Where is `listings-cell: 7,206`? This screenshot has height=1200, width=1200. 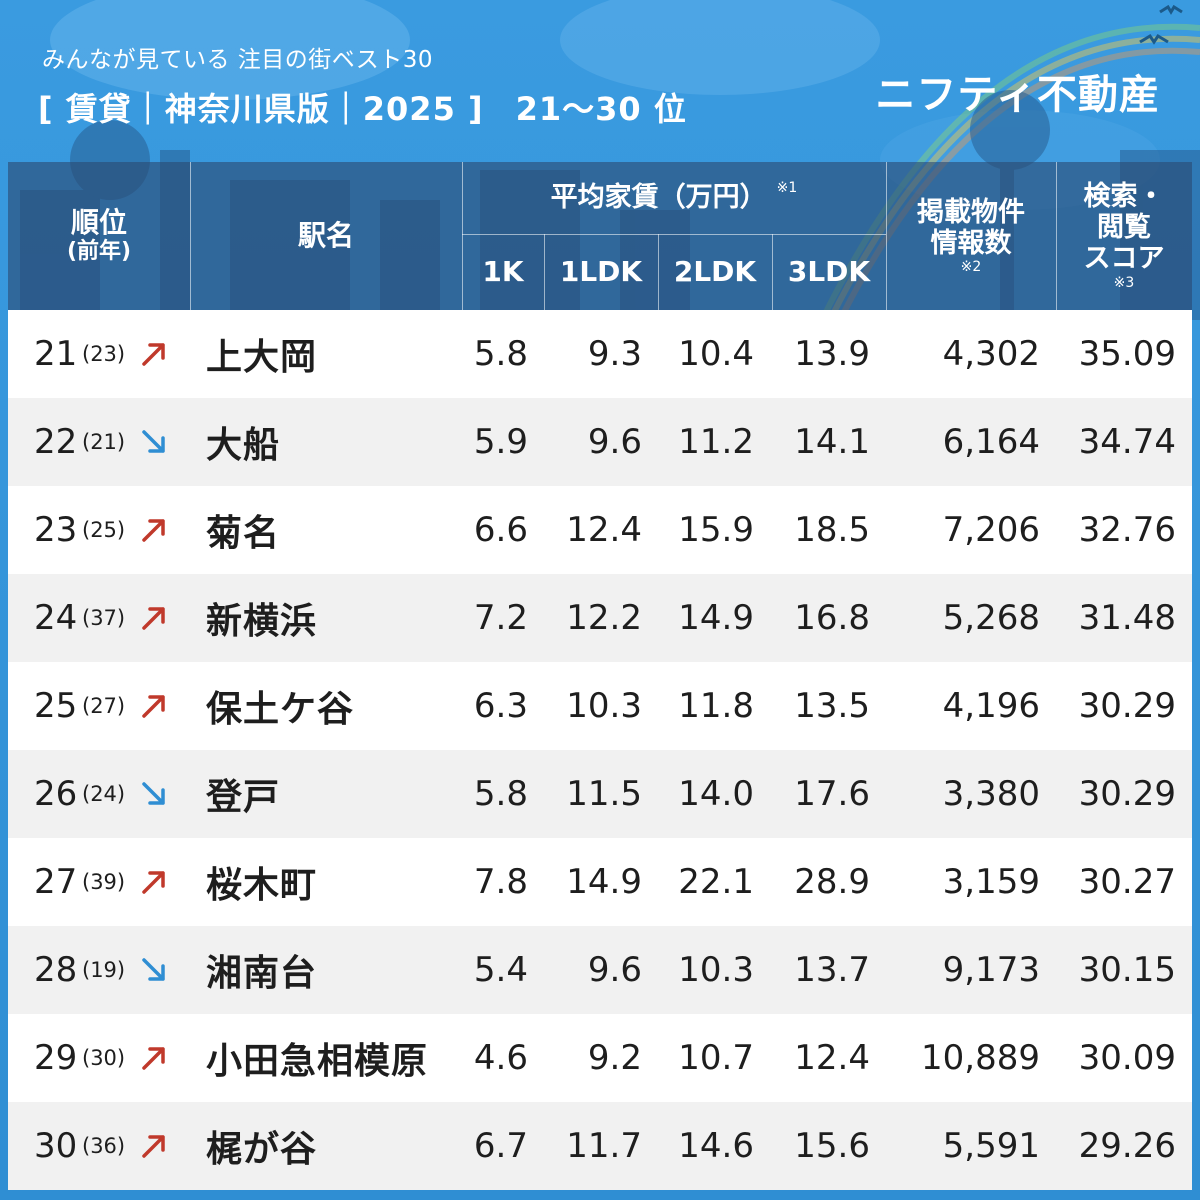 listings-cell: 7,206 is located at coordinates (991, 530).